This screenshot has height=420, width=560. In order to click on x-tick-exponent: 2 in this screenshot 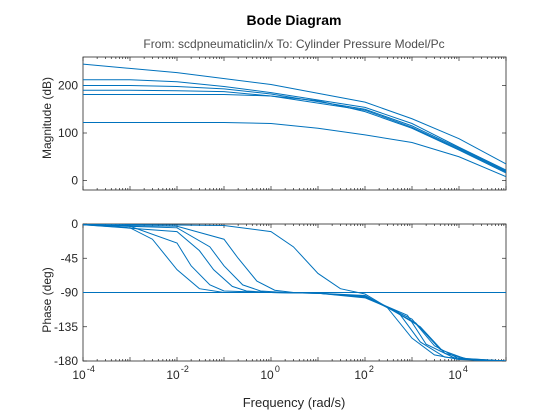, I will do `click(371, 369)`.